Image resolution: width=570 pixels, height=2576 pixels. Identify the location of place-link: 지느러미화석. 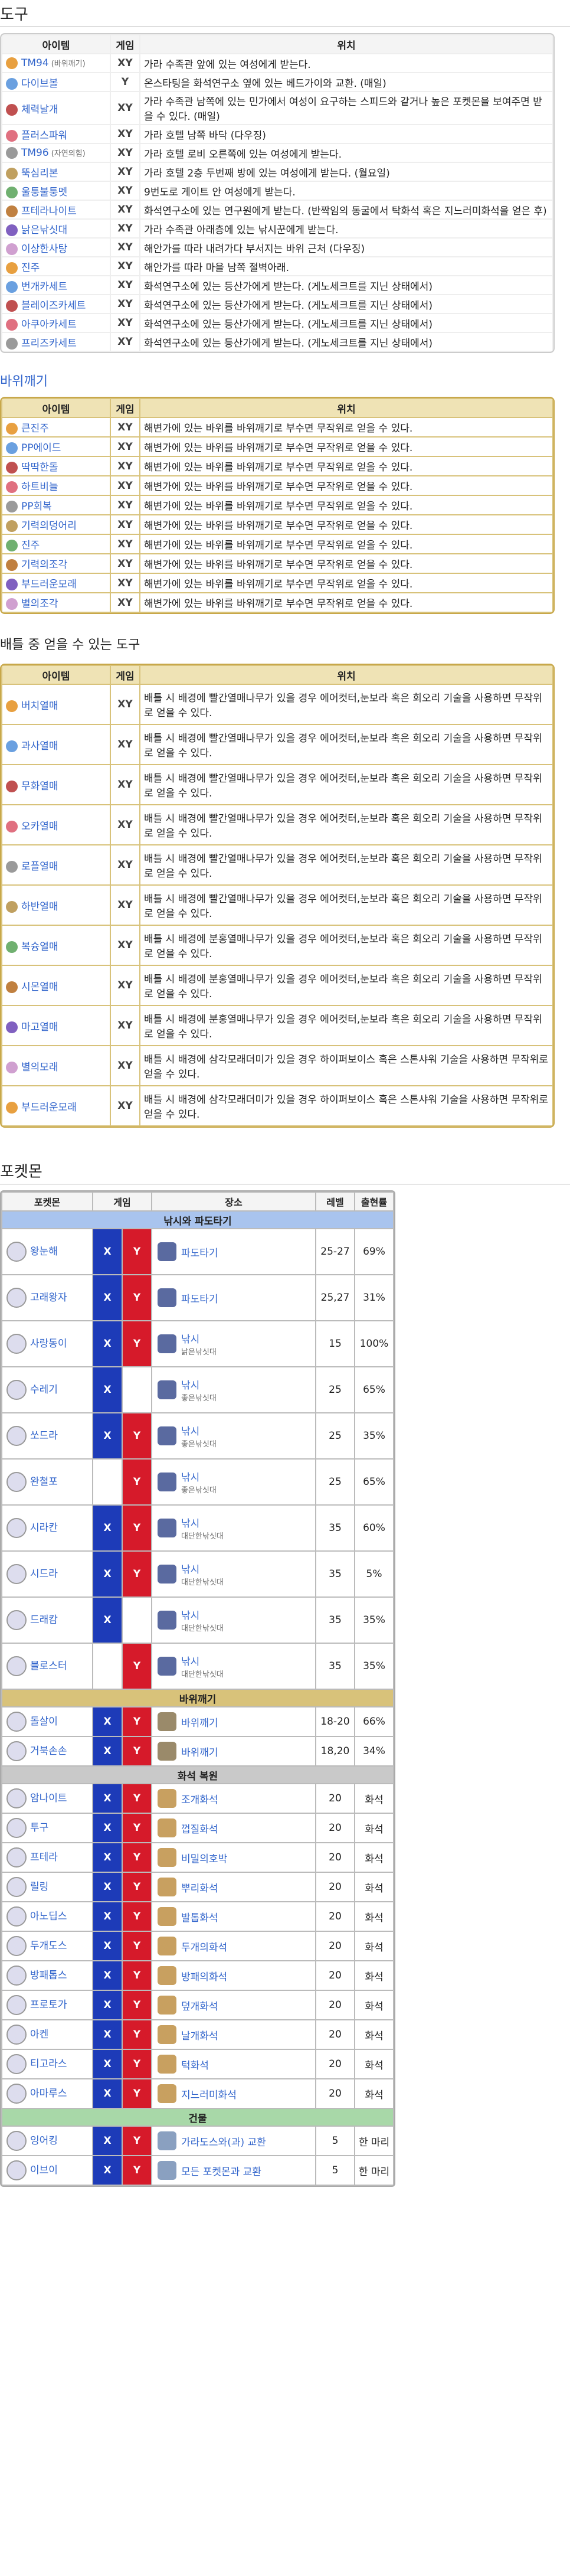
(209, 2095).